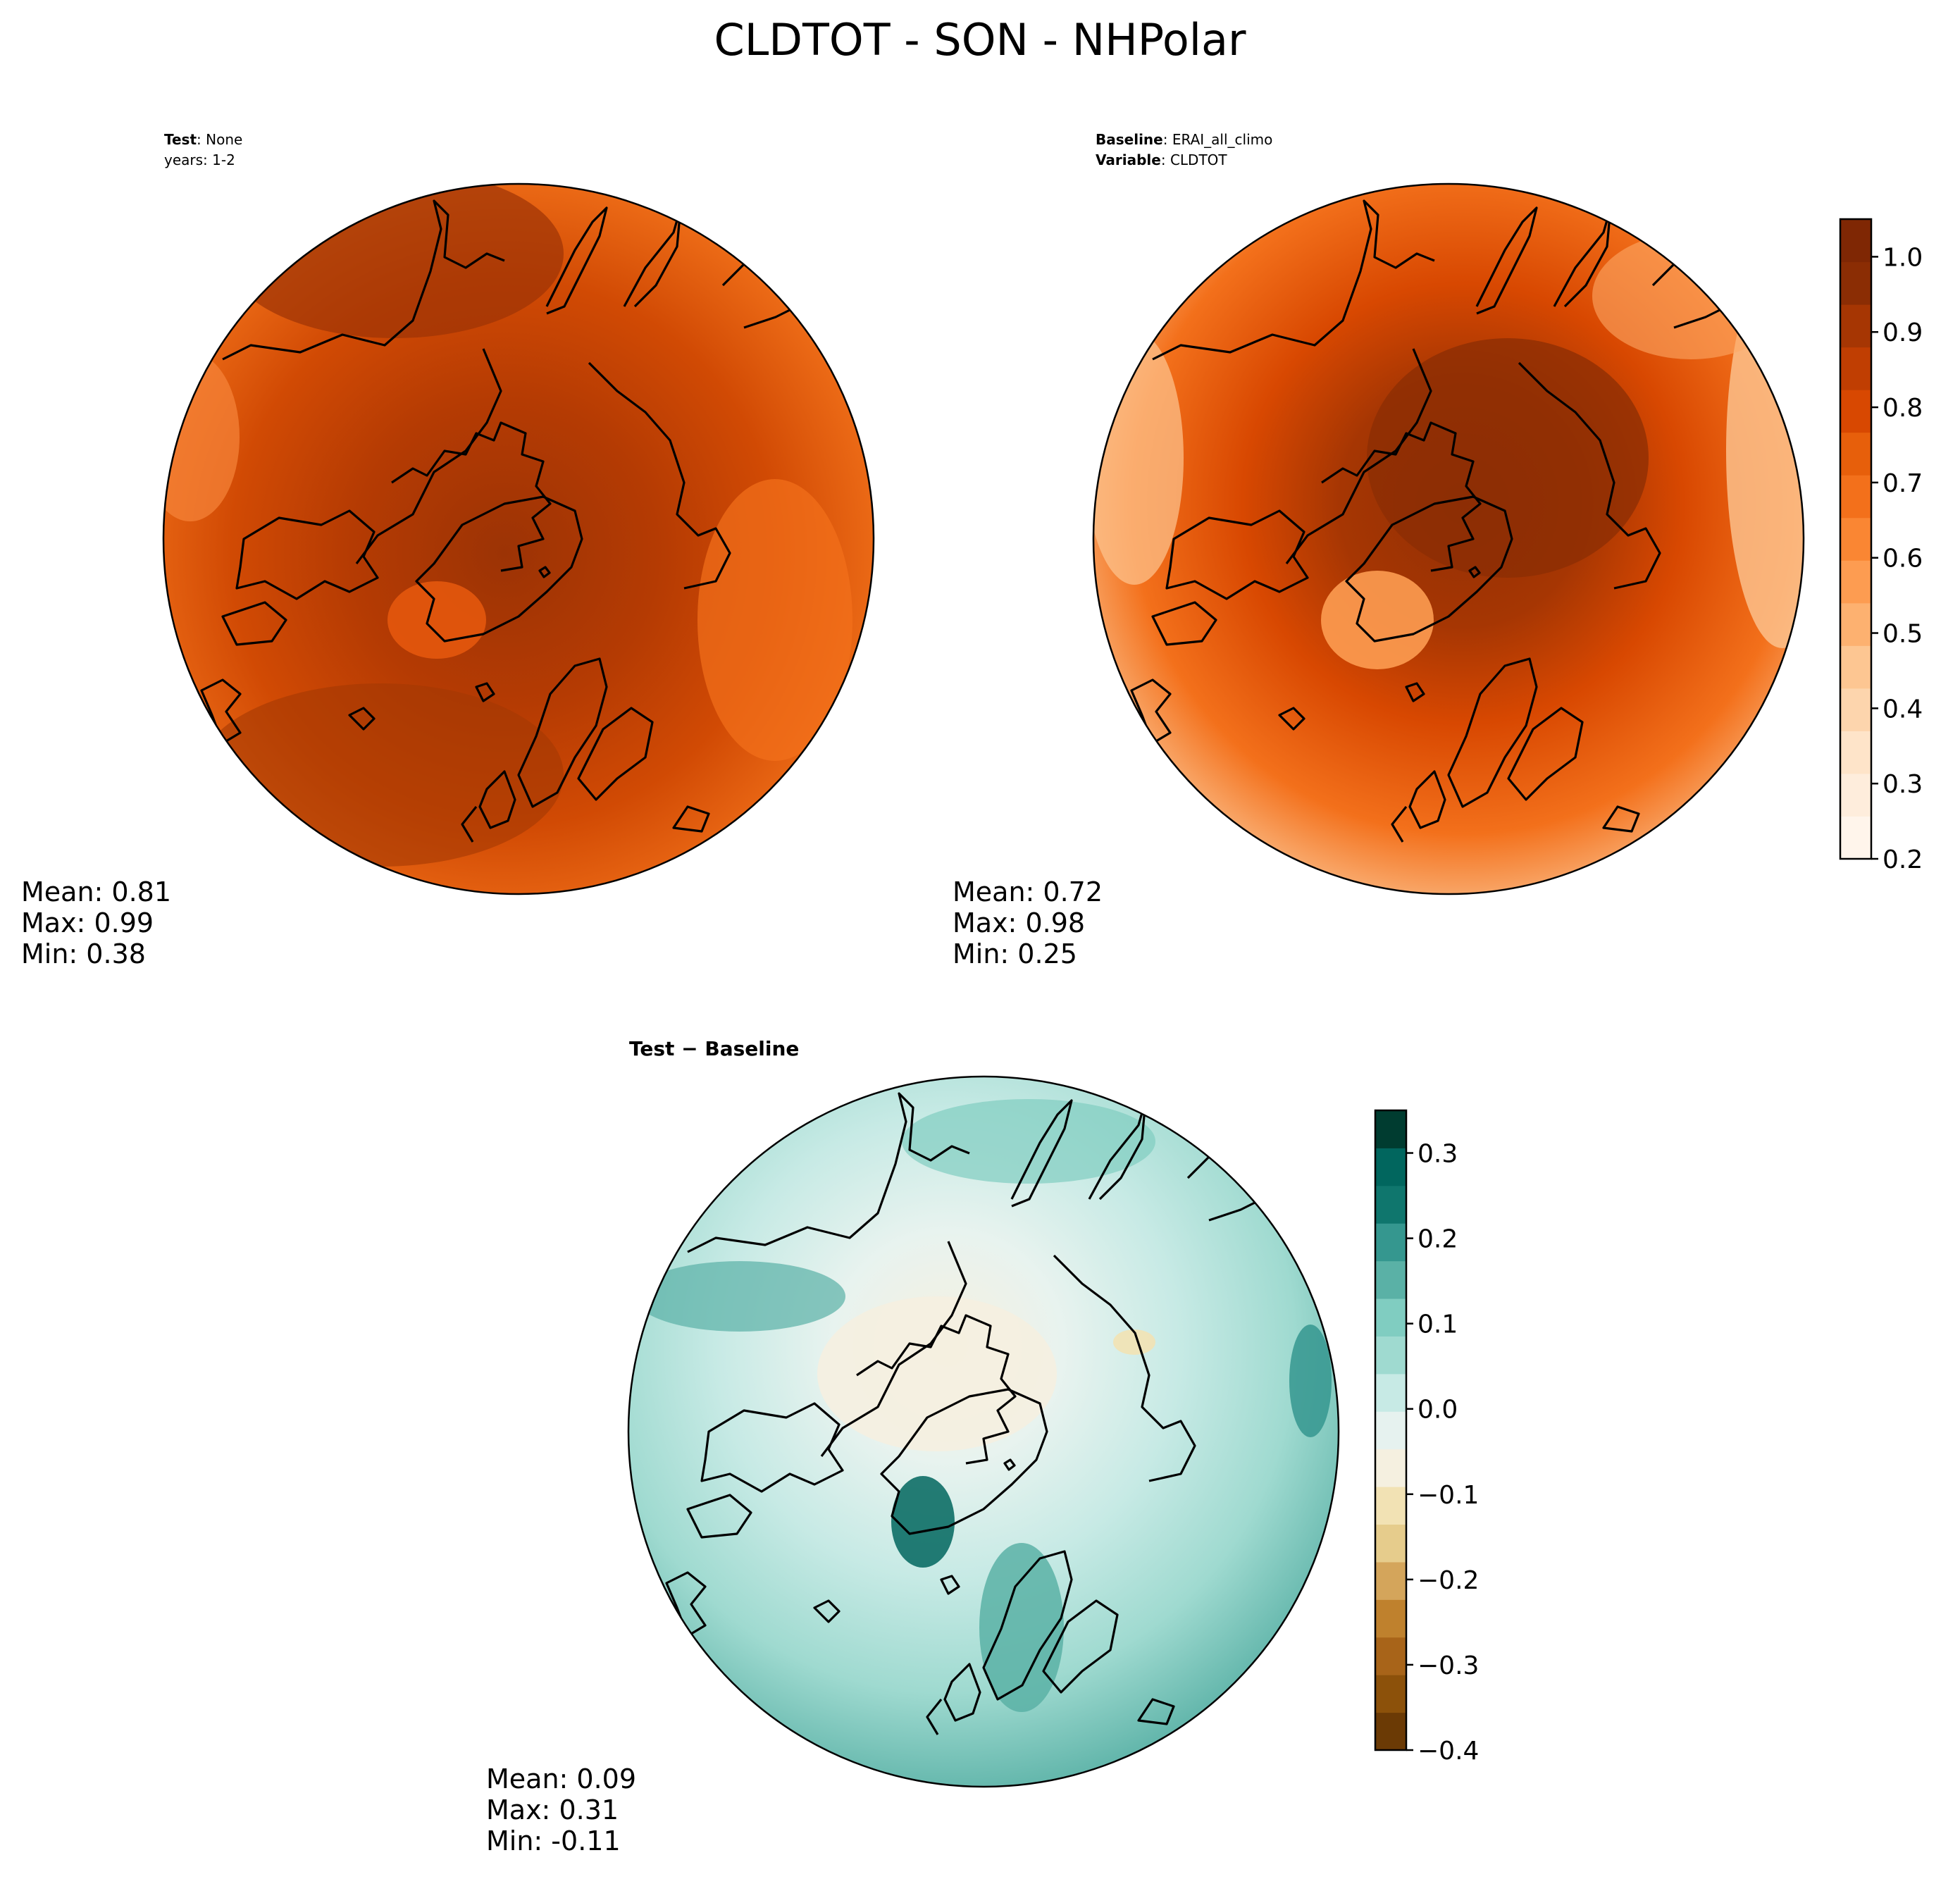  I want to click on baseline-mean: Mean: 0.72, so click(1028, 891).